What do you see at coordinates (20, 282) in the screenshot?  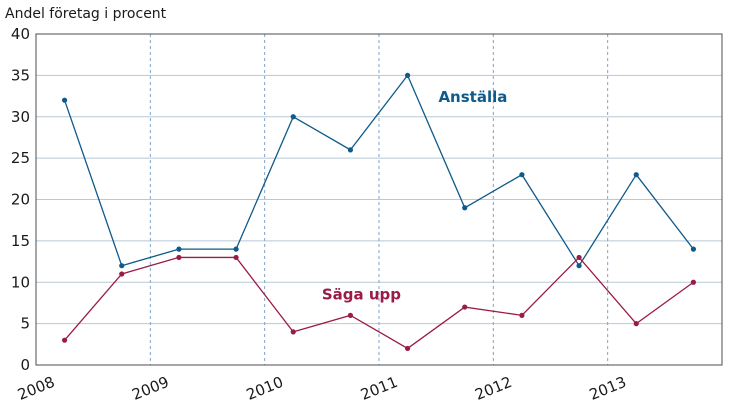 I see `y-tick-label: 10` at bounding box center [20, 282].